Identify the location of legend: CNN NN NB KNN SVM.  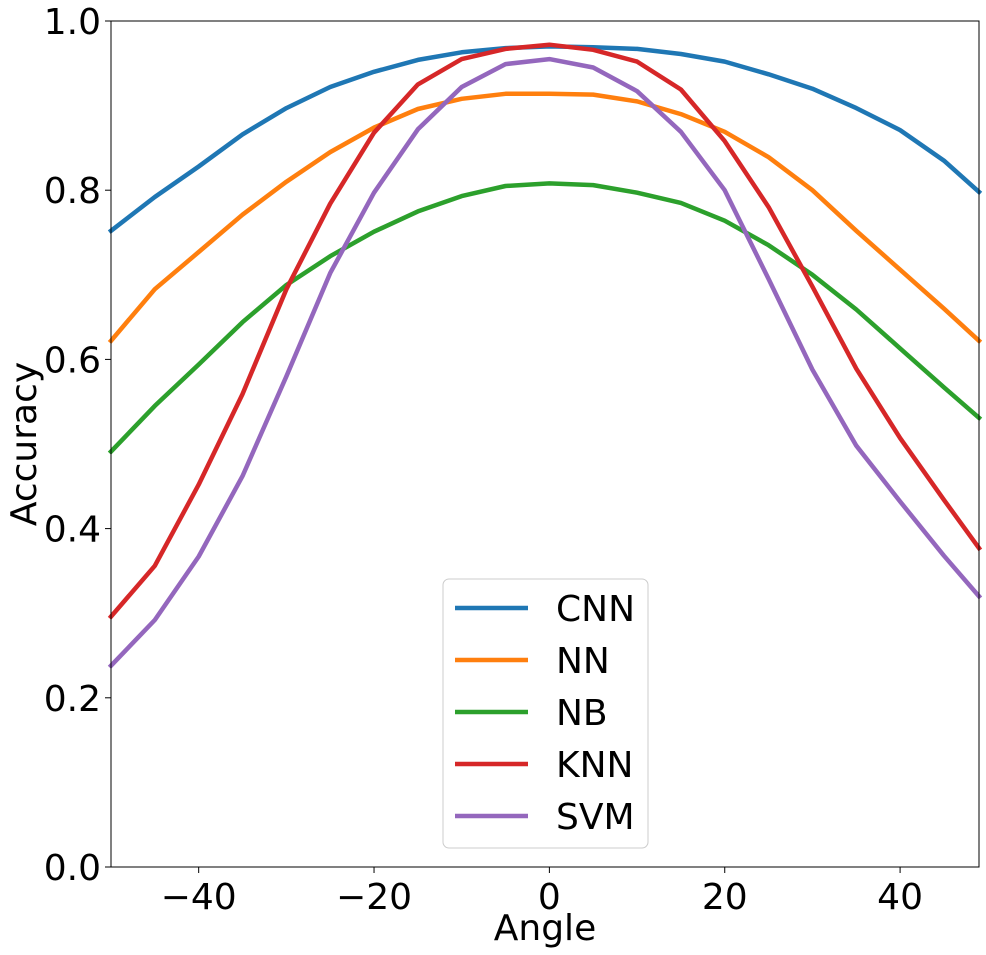
(545, 713).